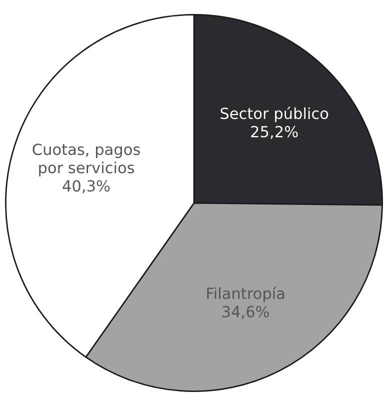 The image size is (388, 406). Describe the element at coordinates (245, 294) in the screenshot. I see `slice-label: Filantropía` at that location.